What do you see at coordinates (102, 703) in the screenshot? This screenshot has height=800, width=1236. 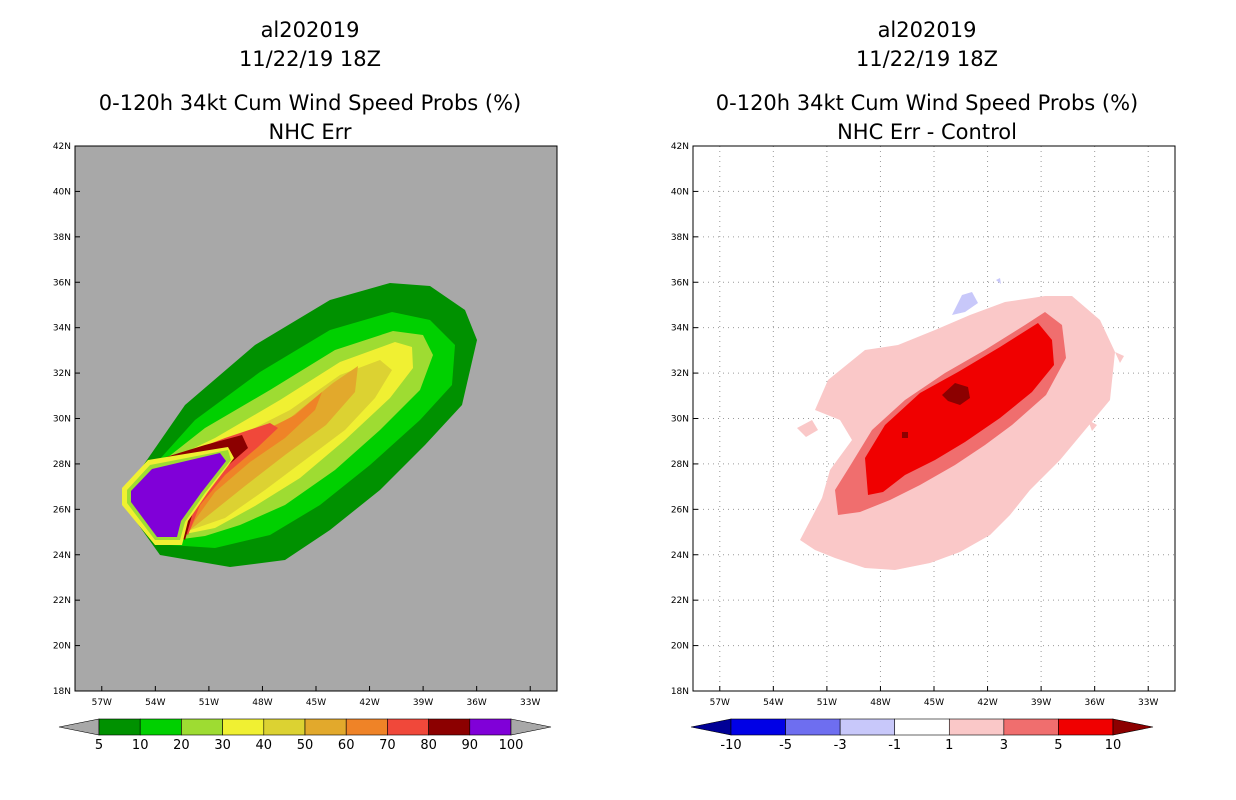 I see `left-x-tick-label: 57W` at bounding box center [102, 703].